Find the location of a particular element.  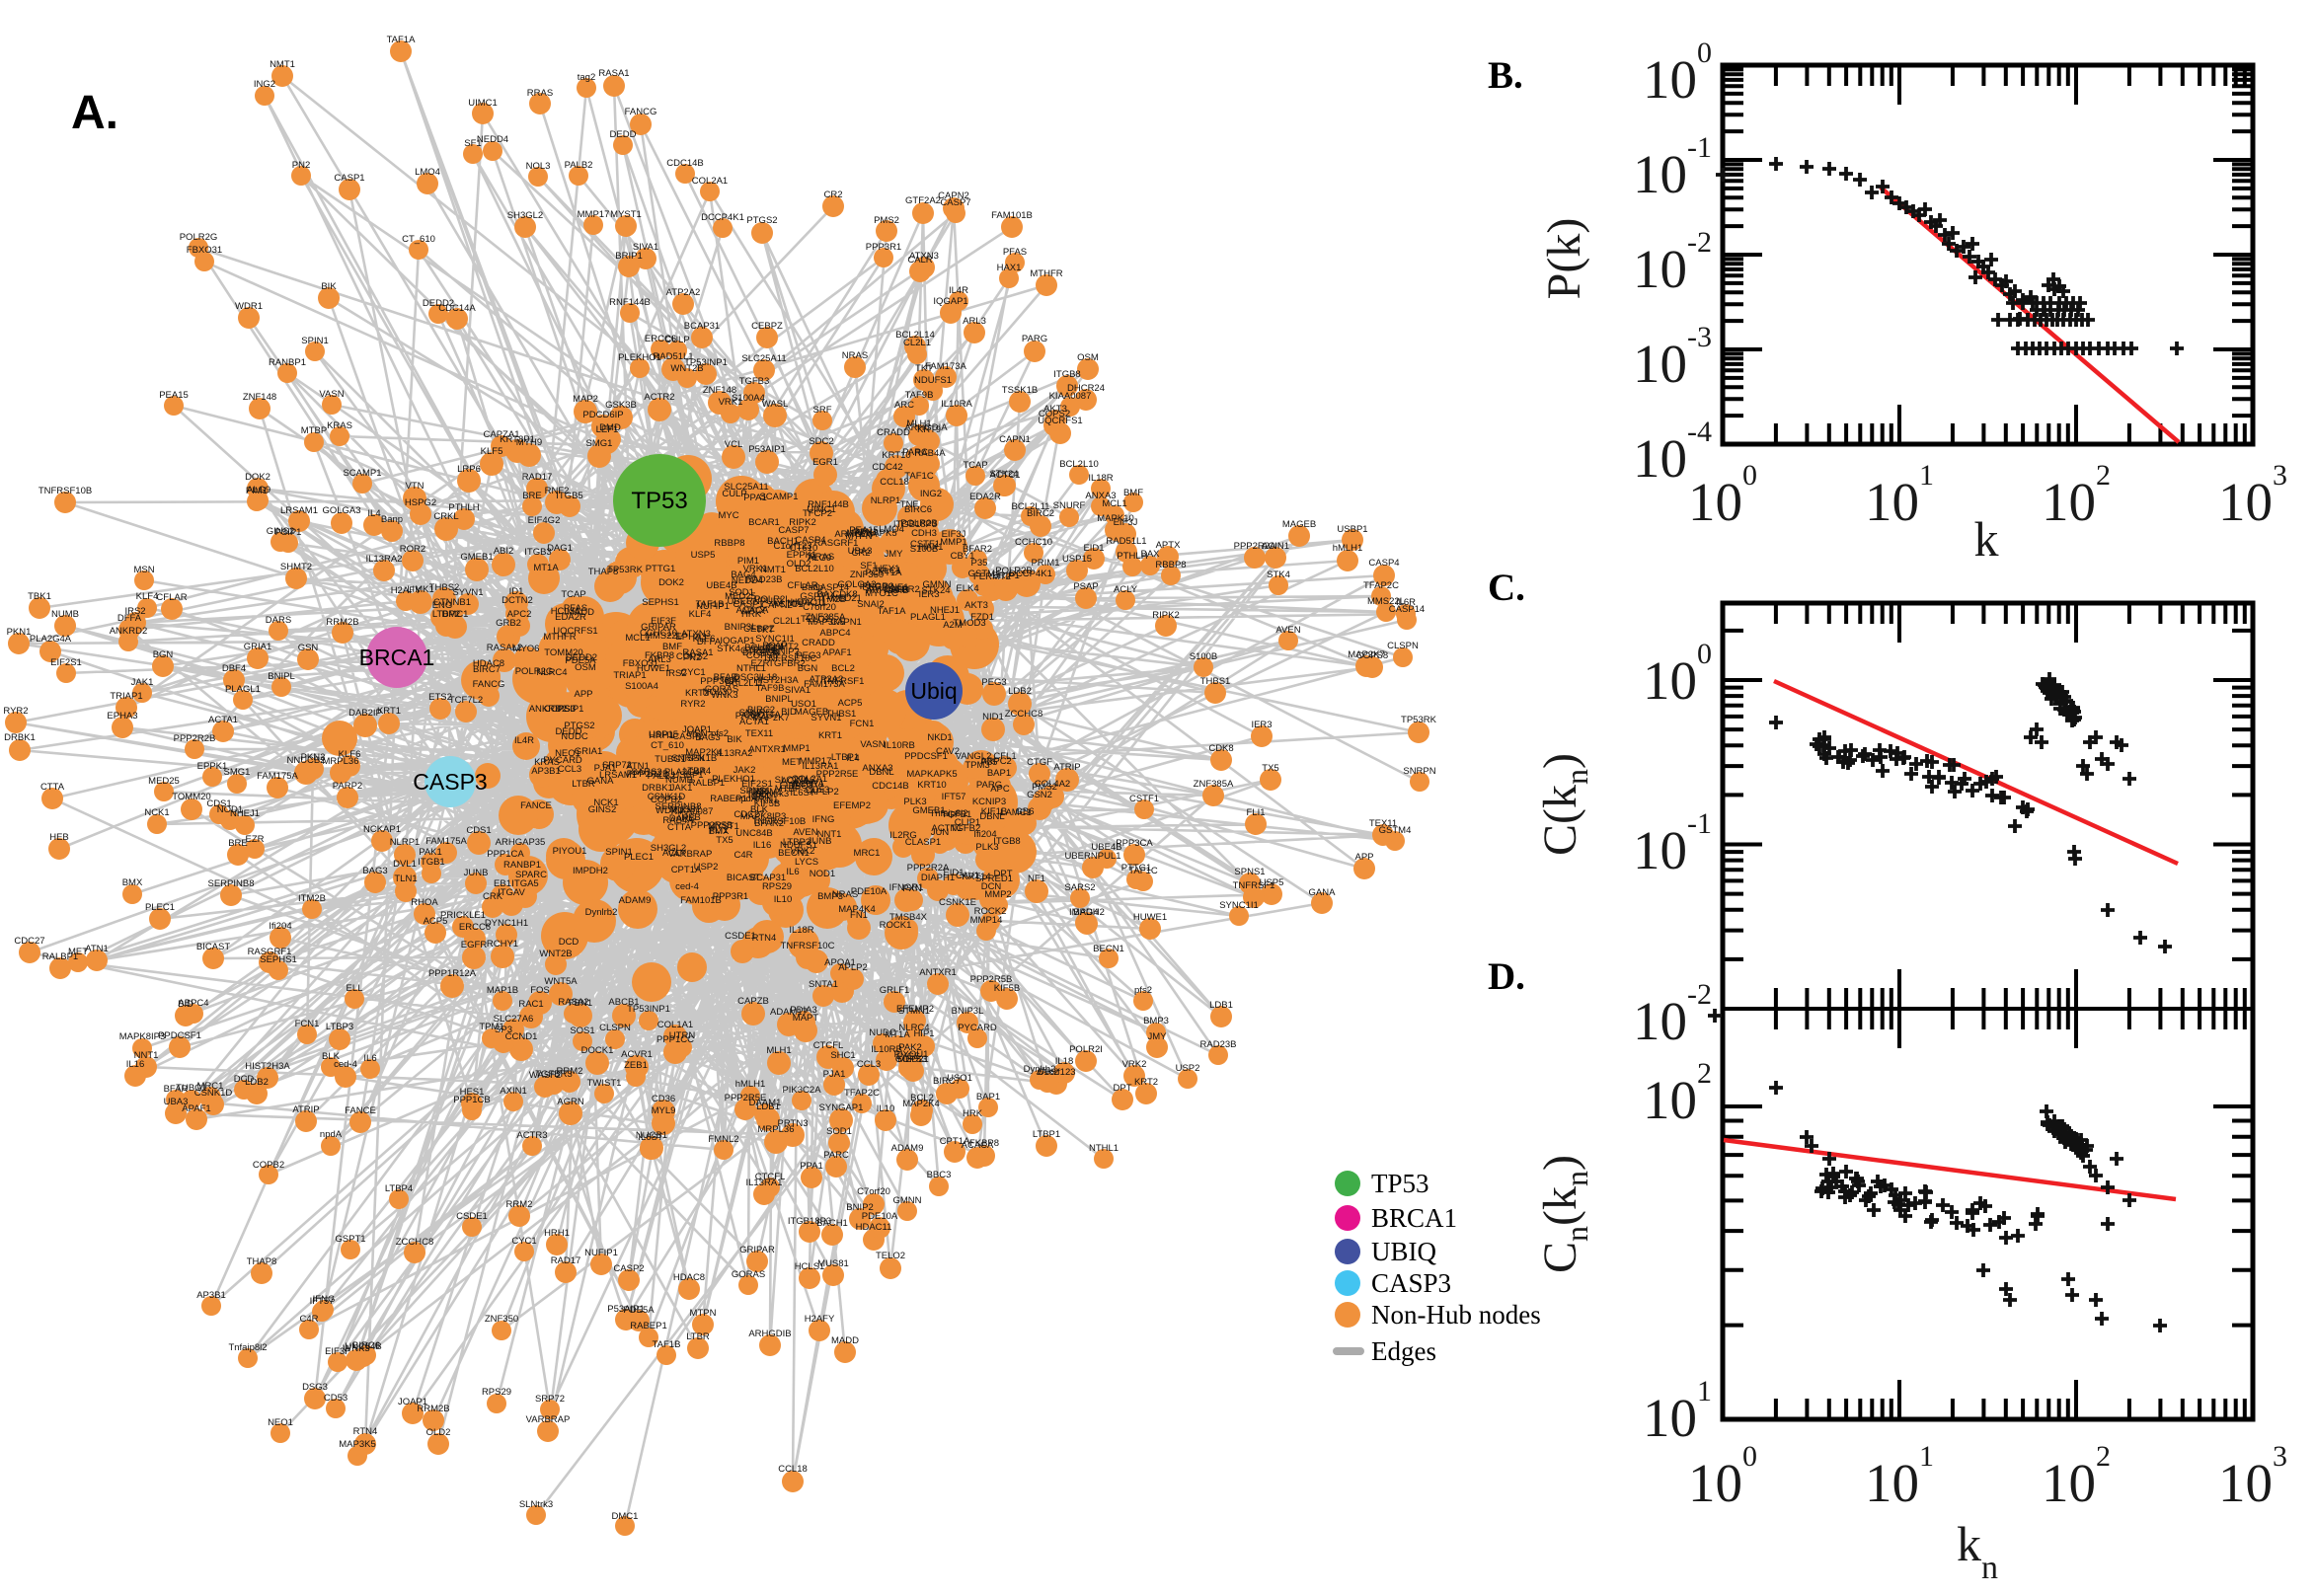

svg-text: CDC14A is located at coordinates (762, 715).